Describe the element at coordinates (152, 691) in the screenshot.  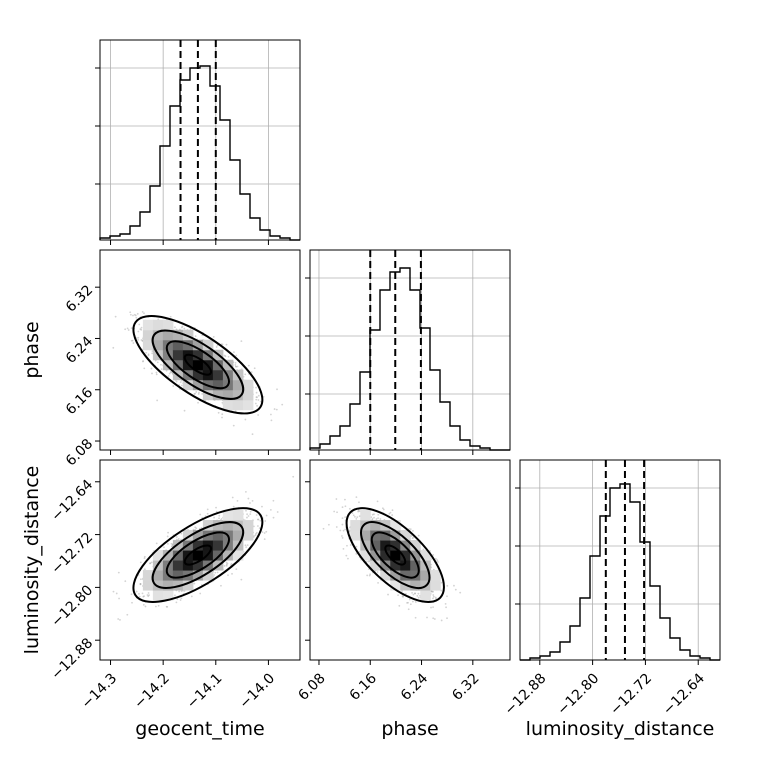
I see `x-tick-label: −14.2` at that location.